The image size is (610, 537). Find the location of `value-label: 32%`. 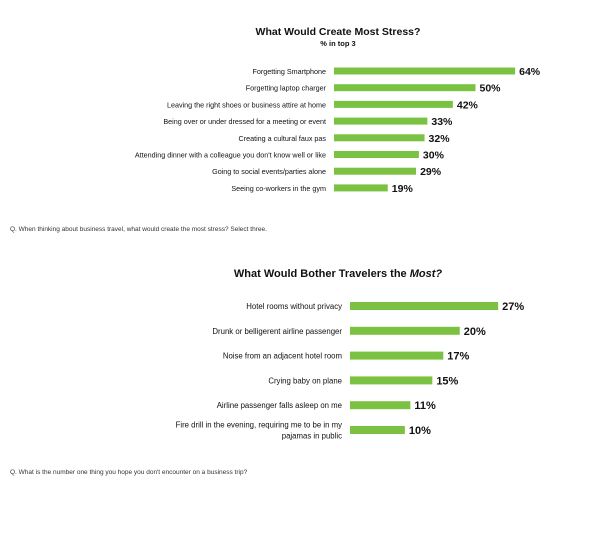

value-label: 32% is located at coordinates (440, 139).